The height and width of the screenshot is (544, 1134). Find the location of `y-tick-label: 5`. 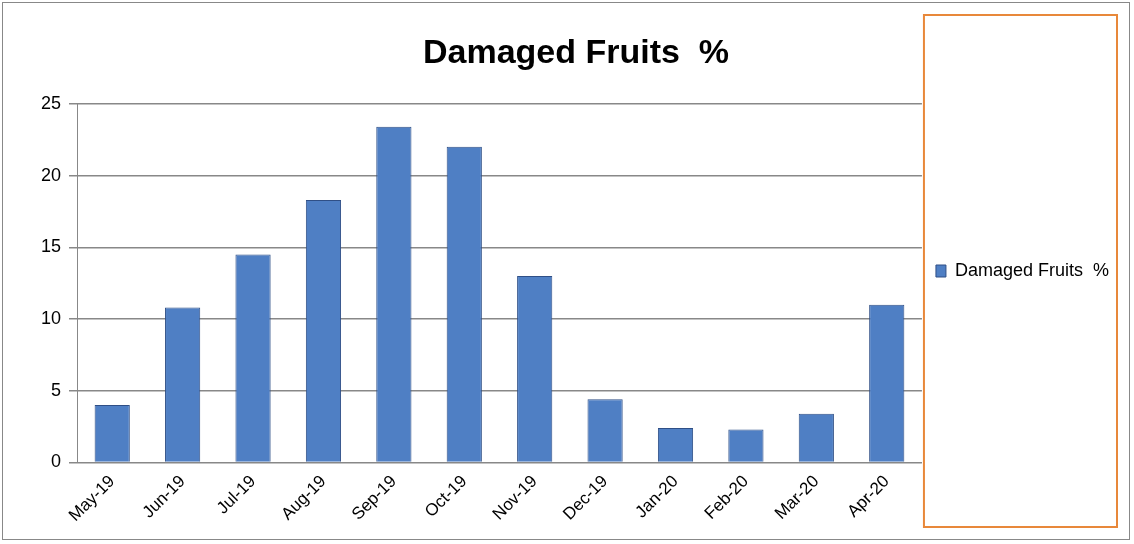

y-tick-label: 5 is located at coordinates (56, 389).